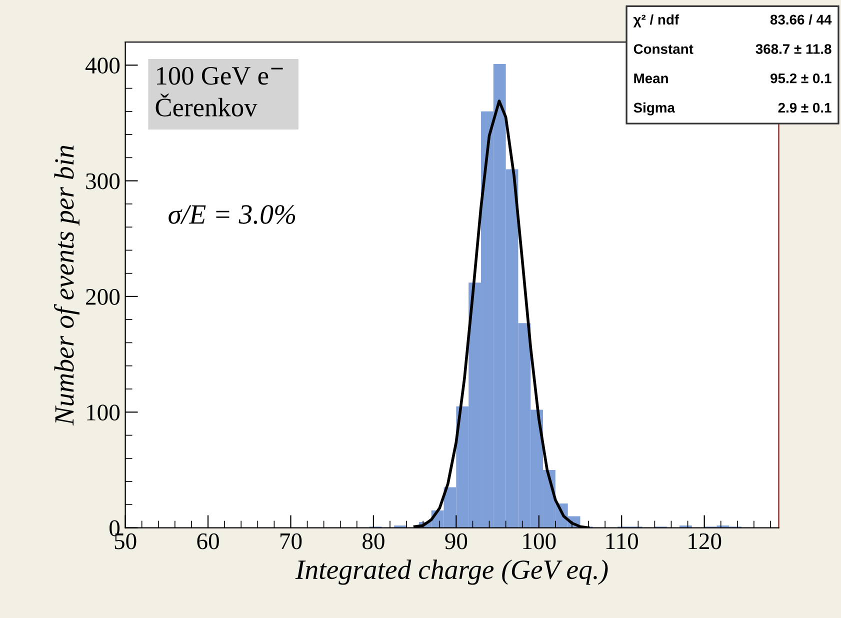 The height and width of the screenshot is (618, 841). What do you see at coordinates (208, 541) in the screenshot?
I see `x-tick-label: 60` at bounding box center [208, 541].